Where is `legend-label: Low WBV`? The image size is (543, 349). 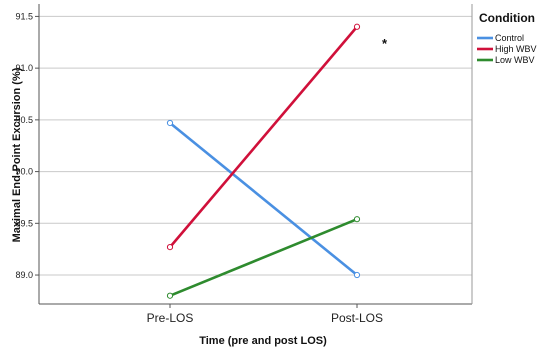
legend-label: Low WBV is located at coordinates (515, 60).